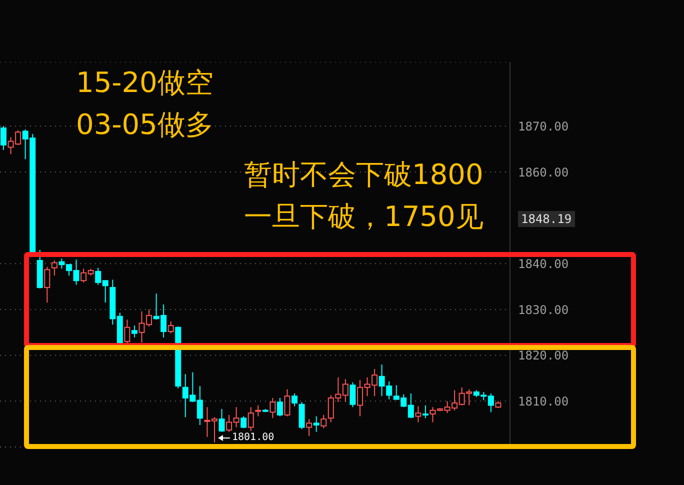 The image size is (684, 485). I want to click on y-tick-label: 1830.00, so click(543, 309).